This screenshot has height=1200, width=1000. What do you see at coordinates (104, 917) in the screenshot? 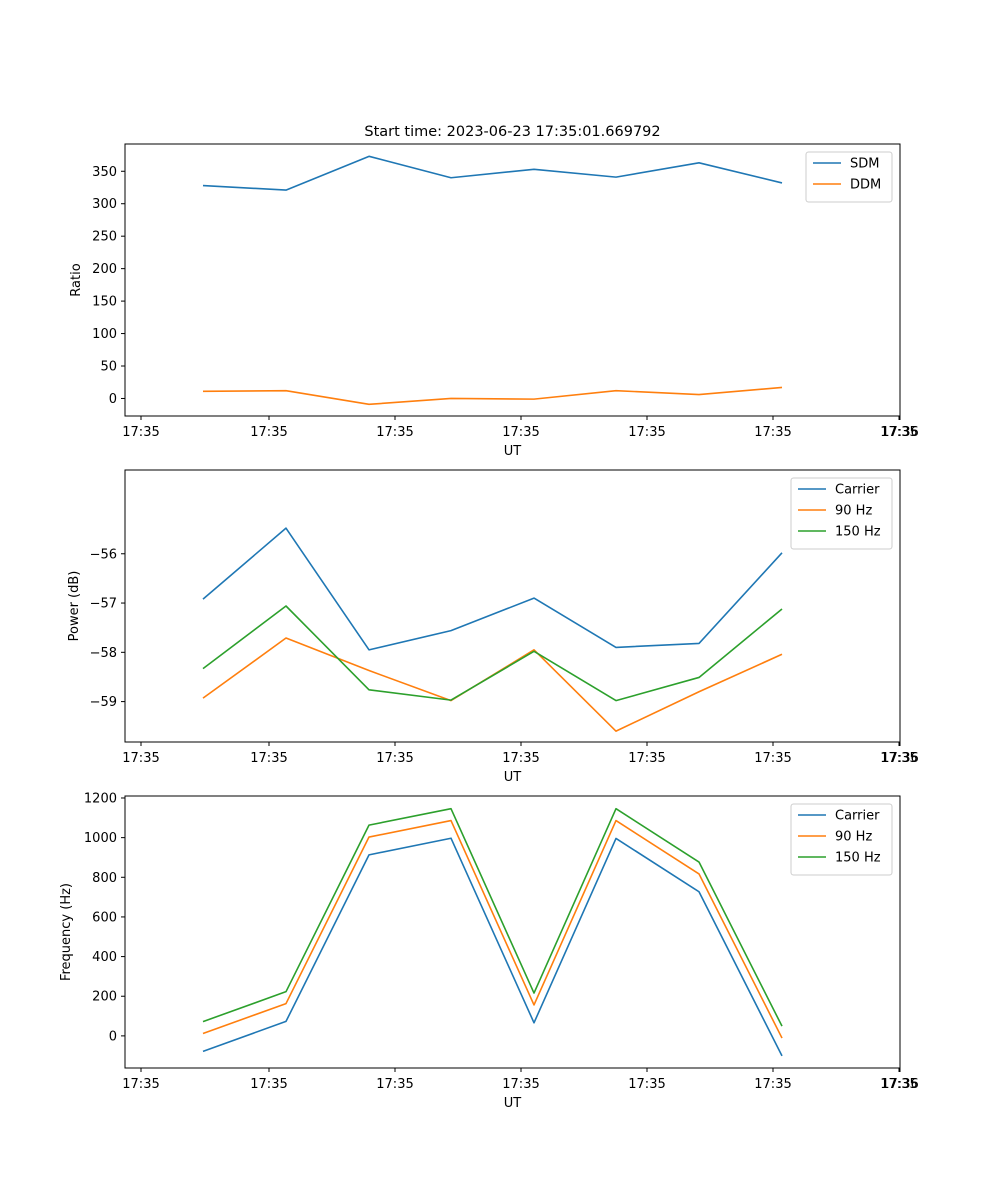
I see `y-tick-label: 600` at bounding box center [104, 917].